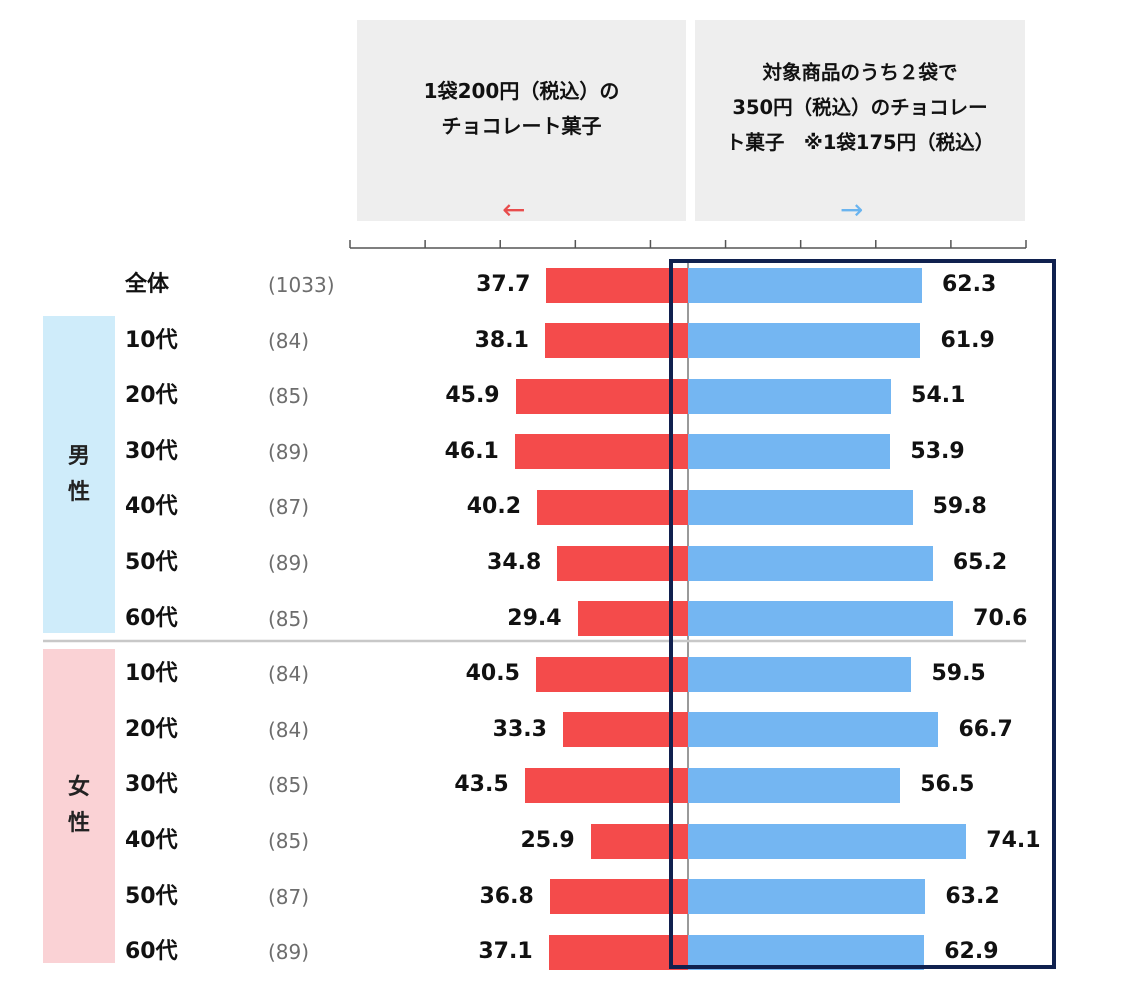  I want to click on group-male: 男 性, so click(79, 474).